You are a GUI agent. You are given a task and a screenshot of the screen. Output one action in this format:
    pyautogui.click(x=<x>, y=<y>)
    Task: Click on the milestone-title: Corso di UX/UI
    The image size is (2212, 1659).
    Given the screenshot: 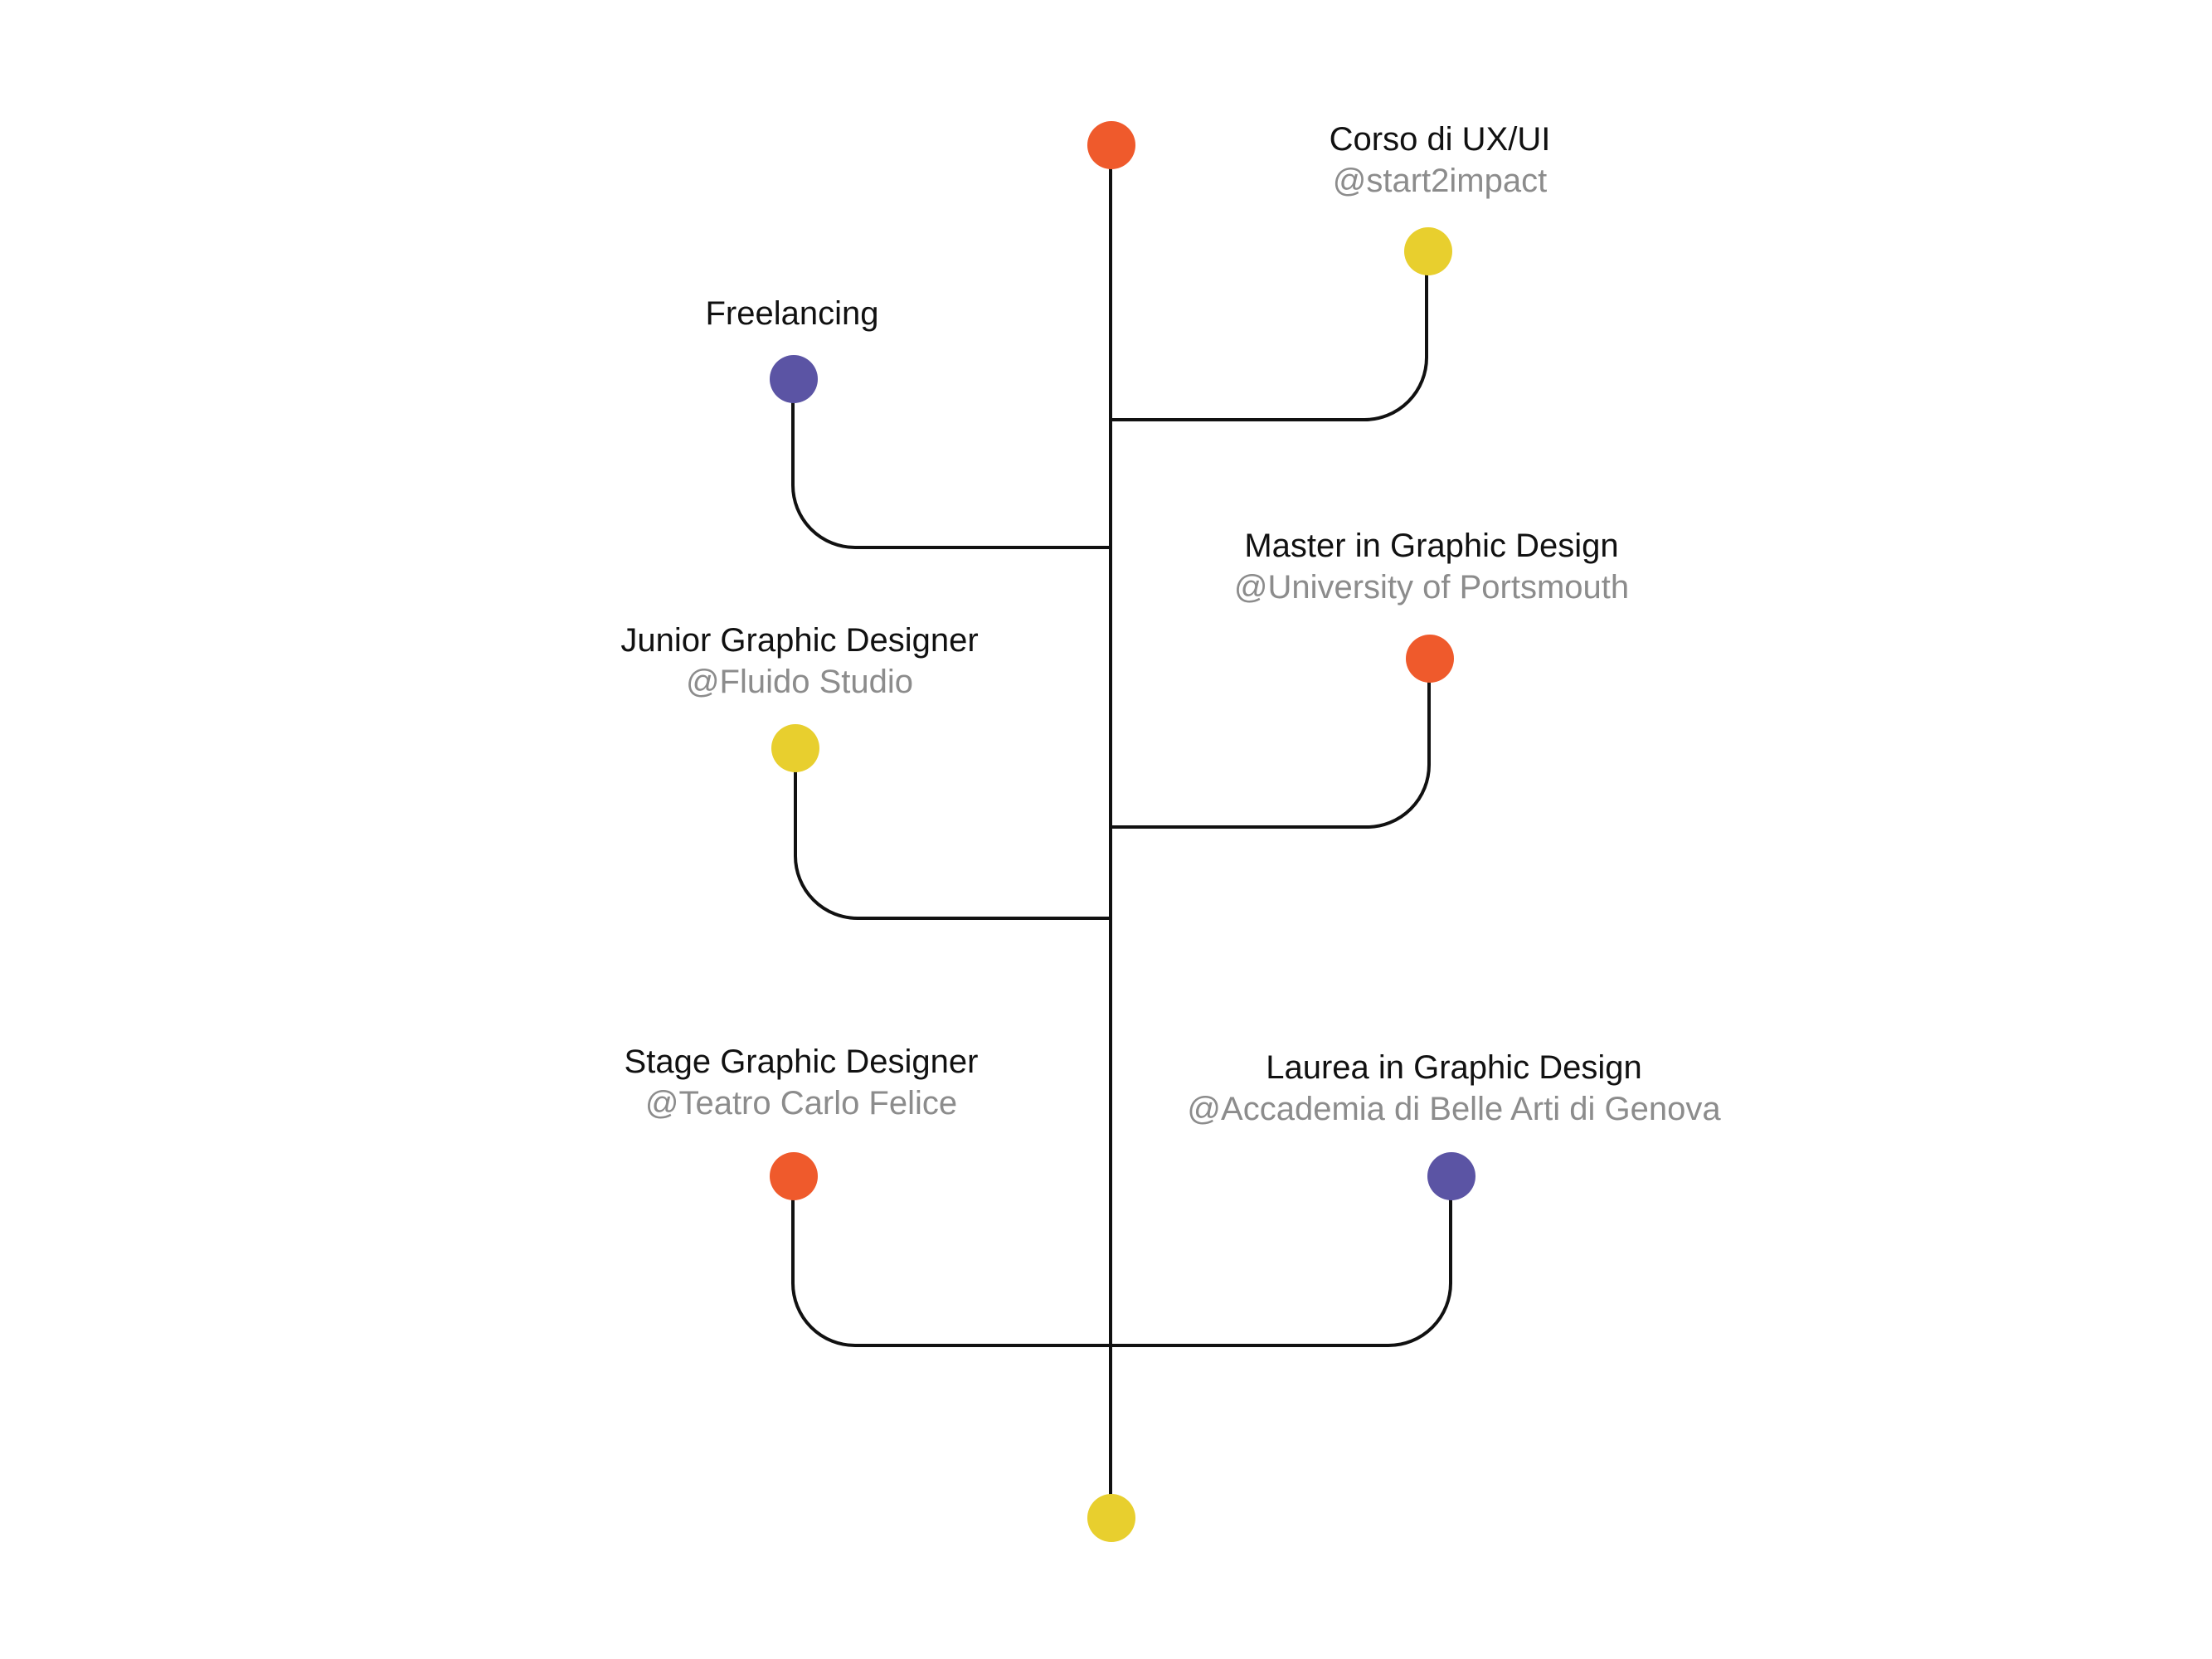 What is the action you would take?
    pyautogui.click(x=1440, y=139)
    